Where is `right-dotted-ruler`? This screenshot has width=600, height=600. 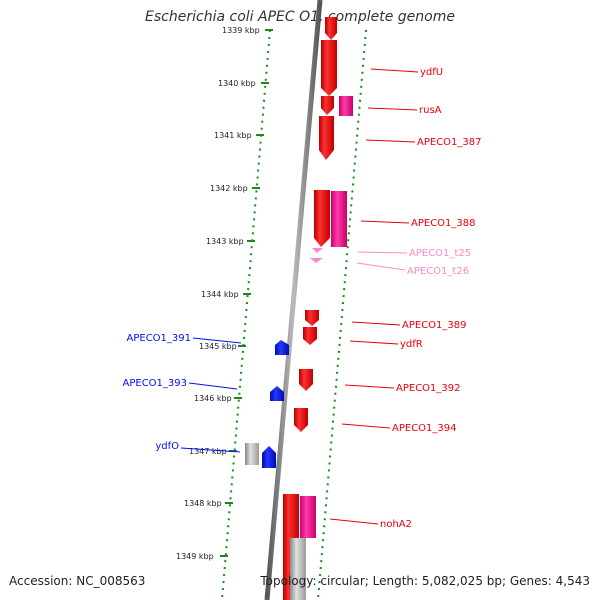
right-dotted-ruler is located at coordinates (342, 314).